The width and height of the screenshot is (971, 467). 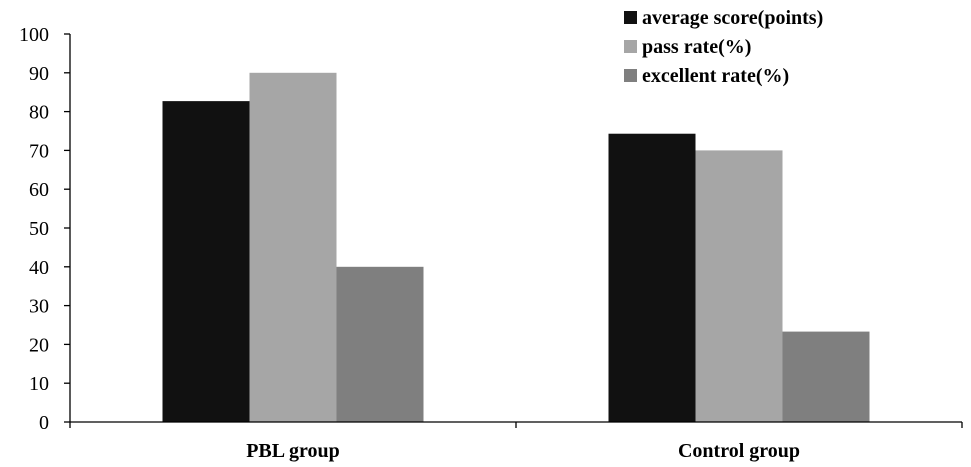 I want to click on legend-label: average score(points), so click(x=732, y=18).